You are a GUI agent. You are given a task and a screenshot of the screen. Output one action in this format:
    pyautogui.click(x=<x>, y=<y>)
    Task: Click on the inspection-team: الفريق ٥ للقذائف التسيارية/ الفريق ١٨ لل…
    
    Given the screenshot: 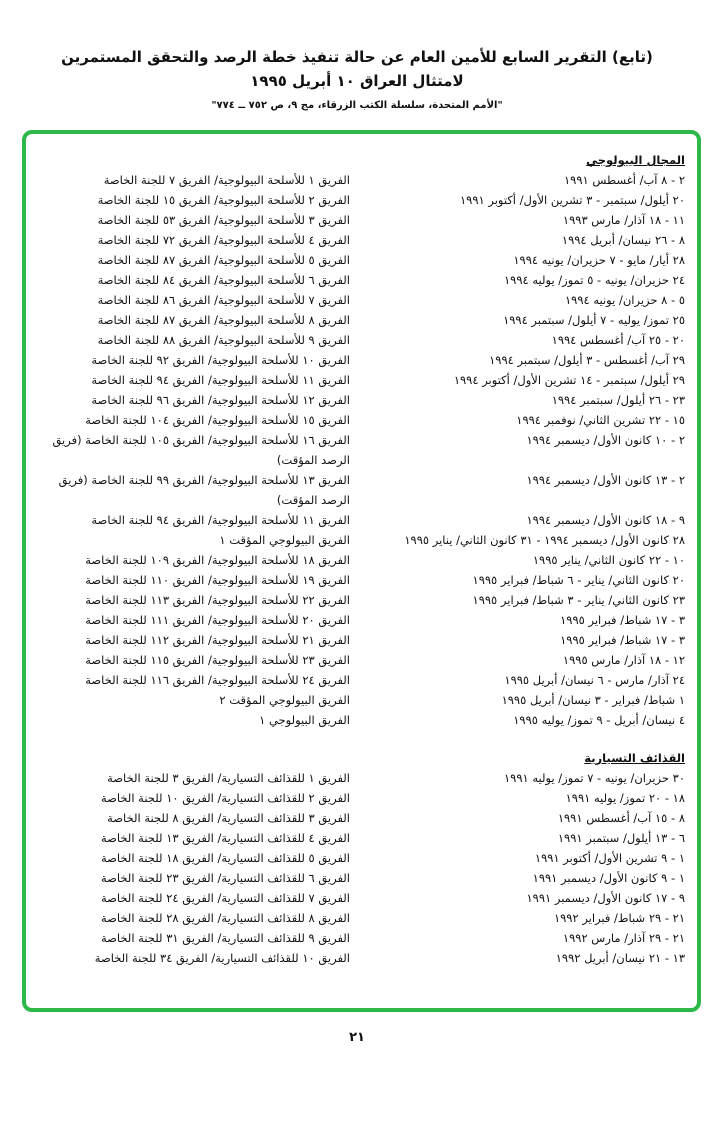 What is the action you would take?
    pyautogui.click(x=225, y=858)
    